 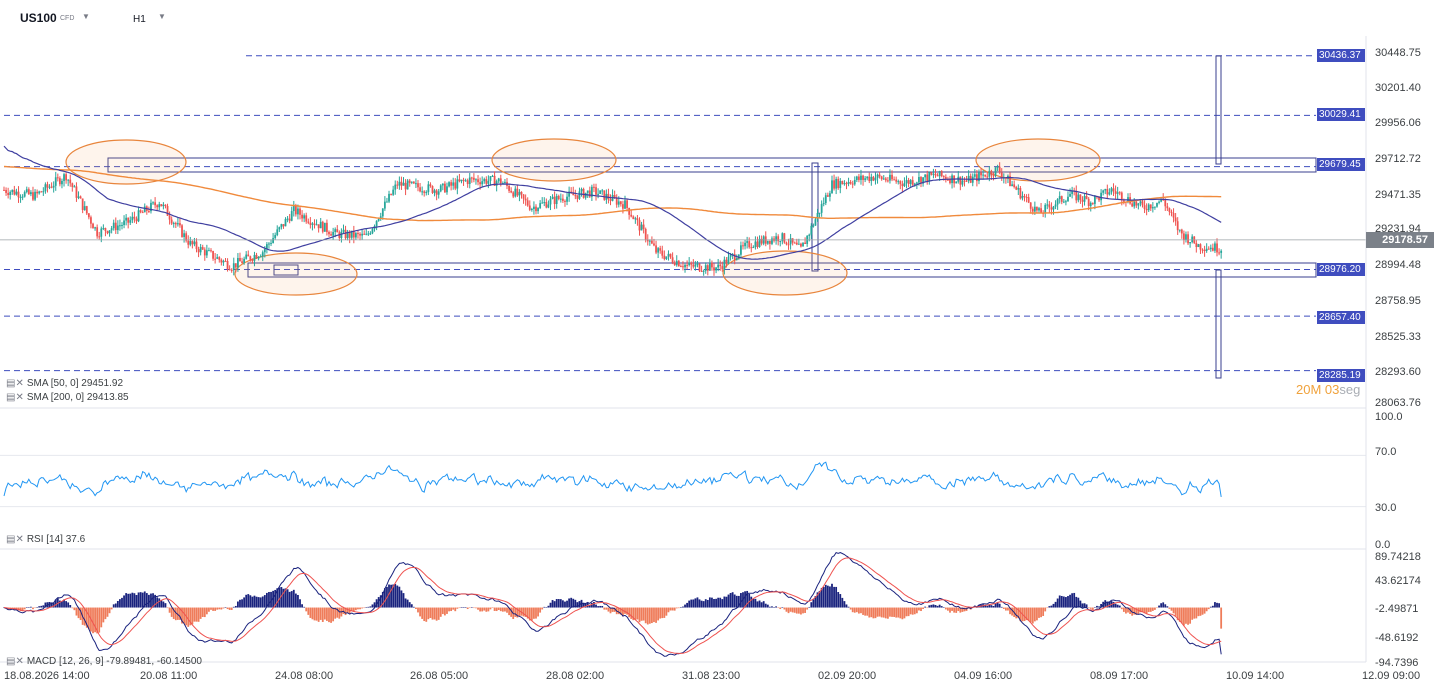 I want to click on level-tag: 30029.41, so click(x=1341, y=114).